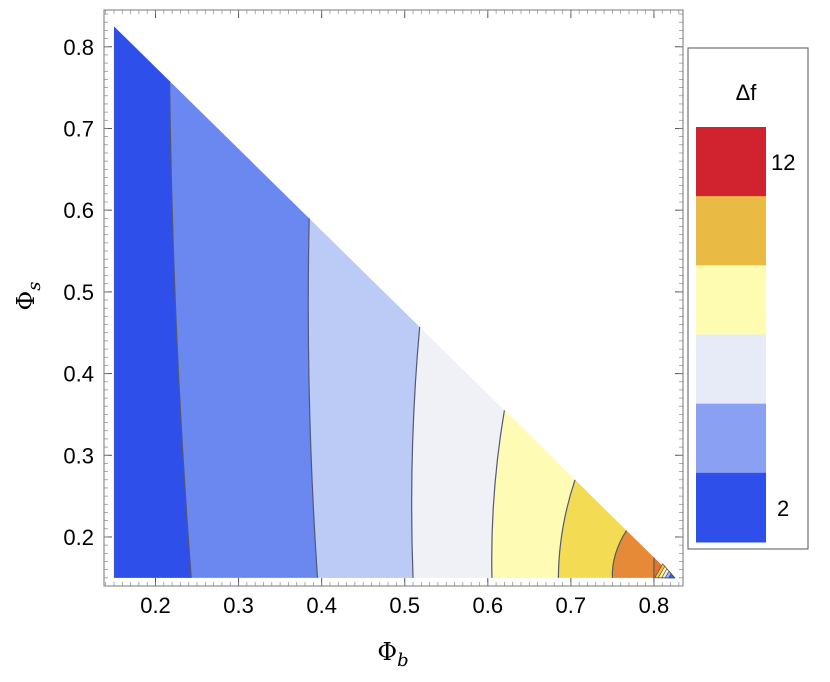  I want to click on y-tick-label: 0.3, so click(78, 455).